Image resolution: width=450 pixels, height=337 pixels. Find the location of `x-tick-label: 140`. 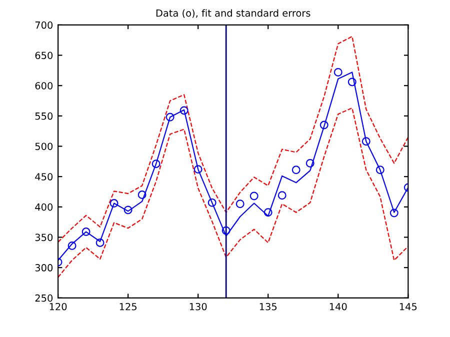

x-tick-label: 140 is located at coordinates (338, 306).